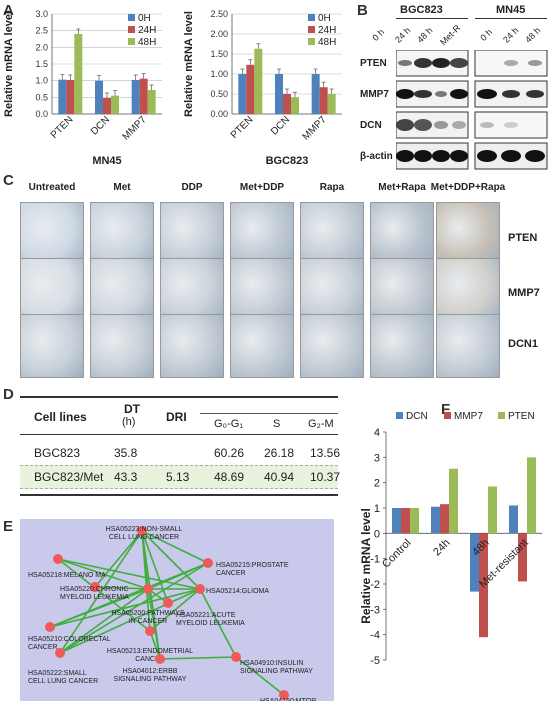 The width and height of the screenshot is (550, 707). I want to click on network-node-label-line: CELL LUNG CANCER, so click(63, 681).